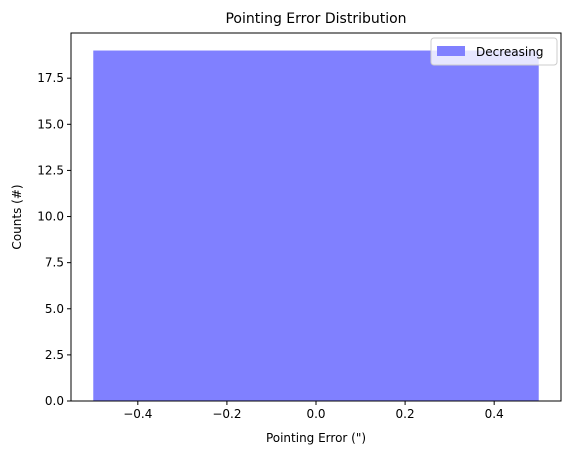  What do you see at coordinates (54, 263) in the screenshot?
I see `y-tick-label: 7.5` at bounding box center [54, 263].